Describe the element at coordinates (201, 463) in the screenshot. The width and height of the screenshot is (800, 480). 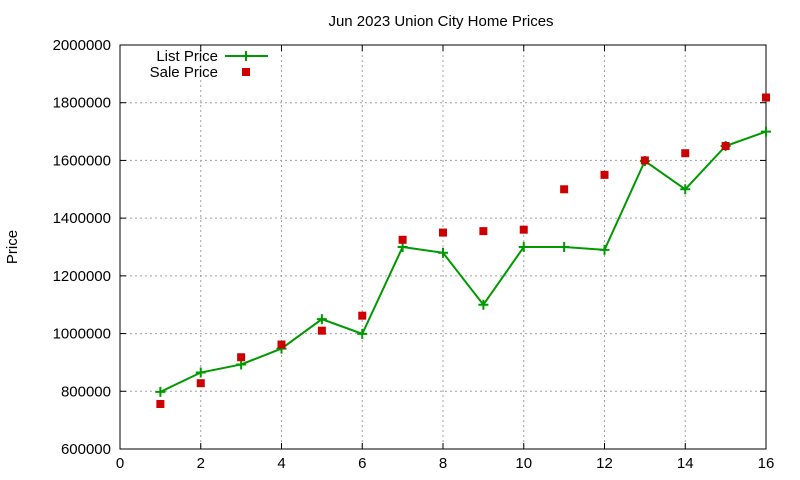
I see `x-tick-label: 2` at that location.